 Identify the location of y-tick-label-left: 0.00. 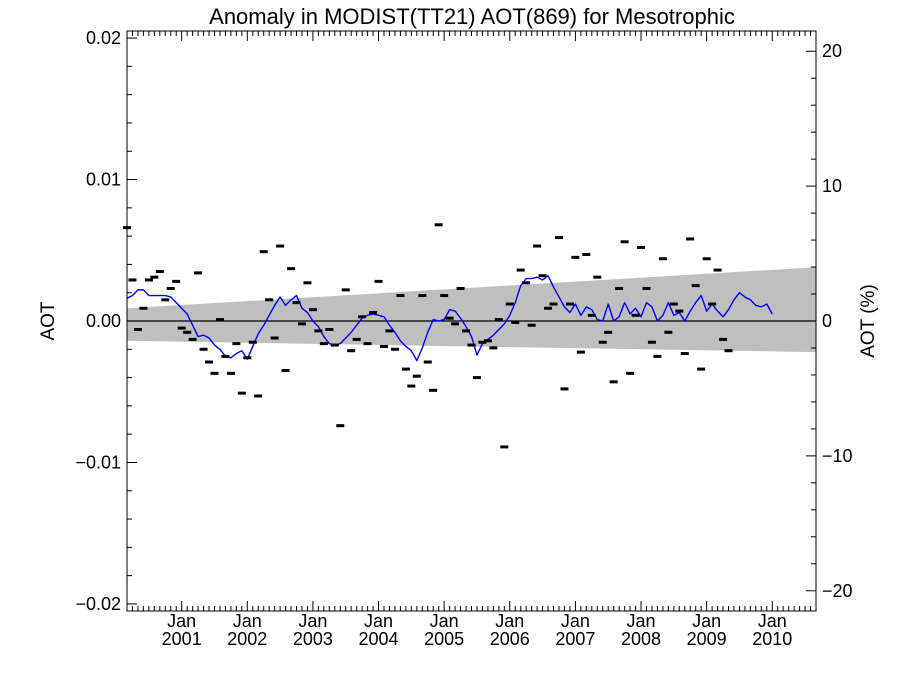
(103, 321).